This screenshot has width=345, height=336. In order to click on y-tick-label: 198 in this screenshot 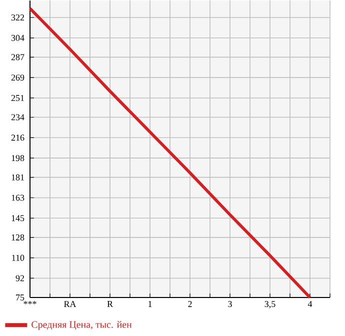, I will do `click(18, 158)`.